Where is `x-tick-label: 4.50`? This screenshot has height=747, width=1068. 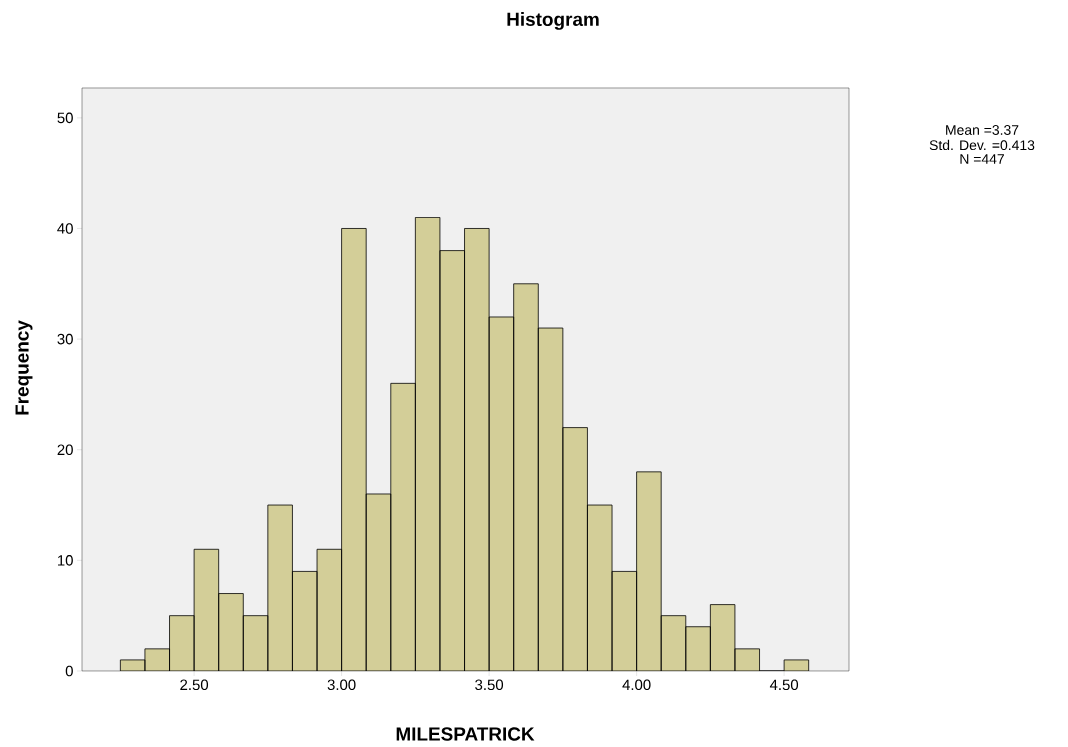 x-tick-label: 4.50 is located at coordinates (784, 685).